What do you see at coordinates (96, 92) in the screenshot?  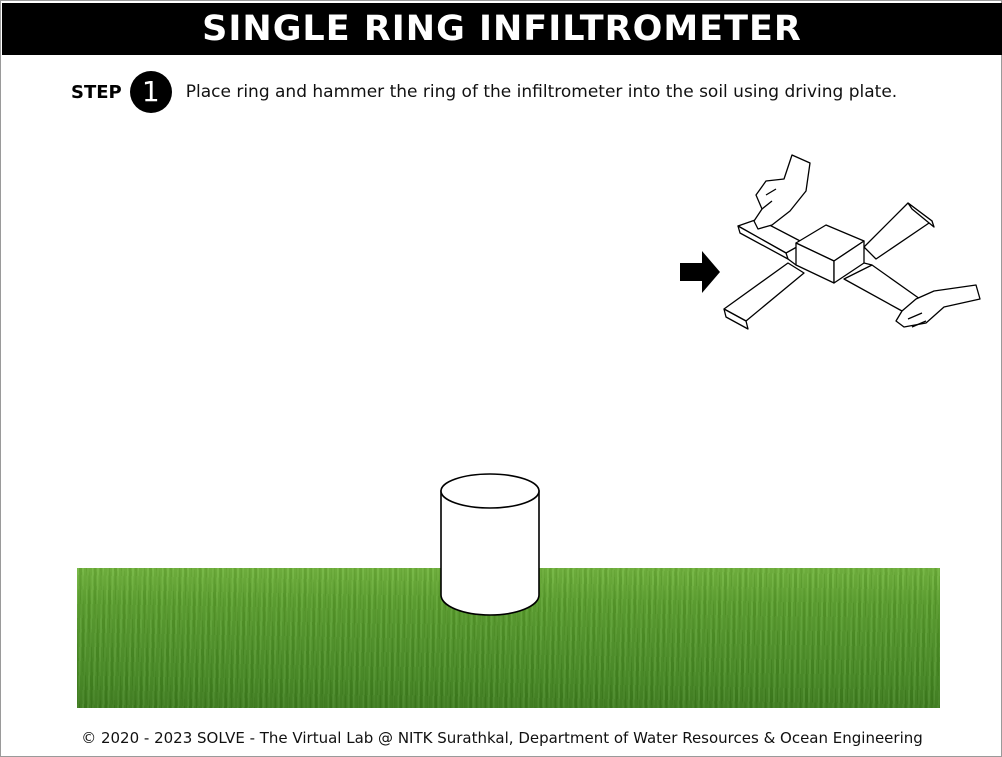 I see `step-label: STEP` at bounding box center [96, 92].